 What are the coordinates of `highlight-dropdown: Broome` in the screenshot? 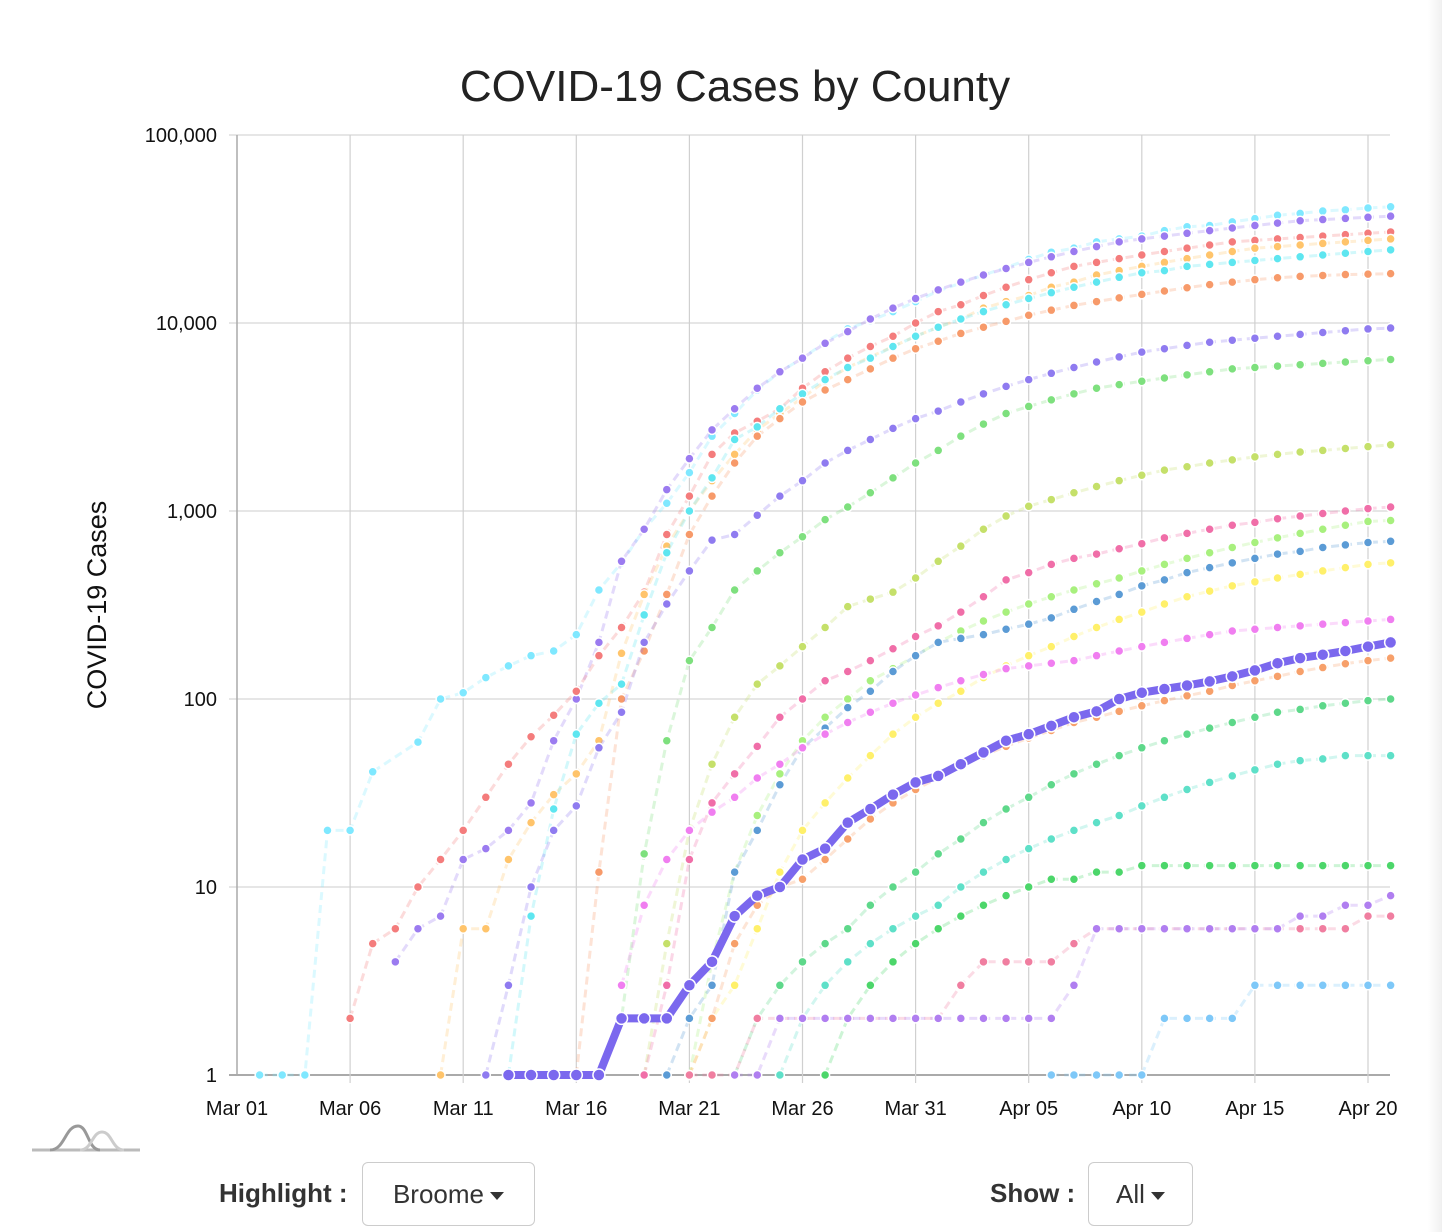 It's located at (448, 1194).